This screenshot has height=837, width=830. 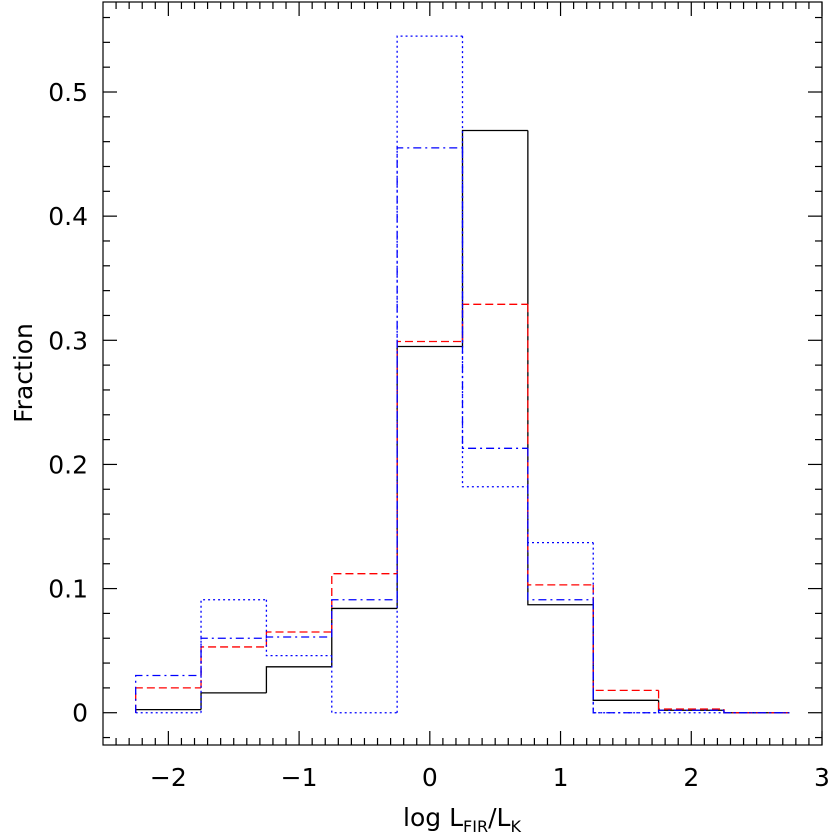 What do you see at coordinates (691, 777) in the screenshot?
I see `x-tick-label: 2` at bounding box center [691, 777].